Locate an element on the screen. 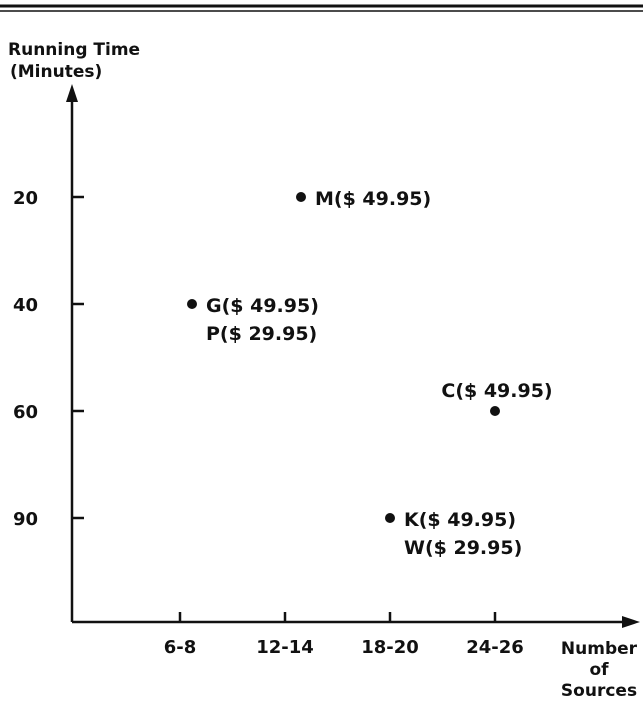  x-axis-title-line-1: Number is located at coordinates (599, 649).